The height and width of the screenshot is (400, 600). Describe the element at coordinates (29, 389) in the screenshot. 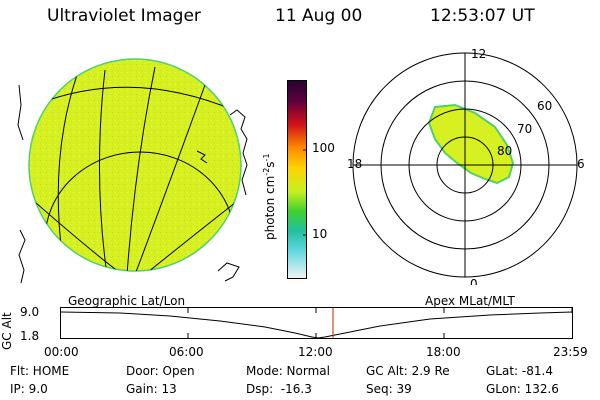

I see `status-ip: IP: 9.0` at that location.